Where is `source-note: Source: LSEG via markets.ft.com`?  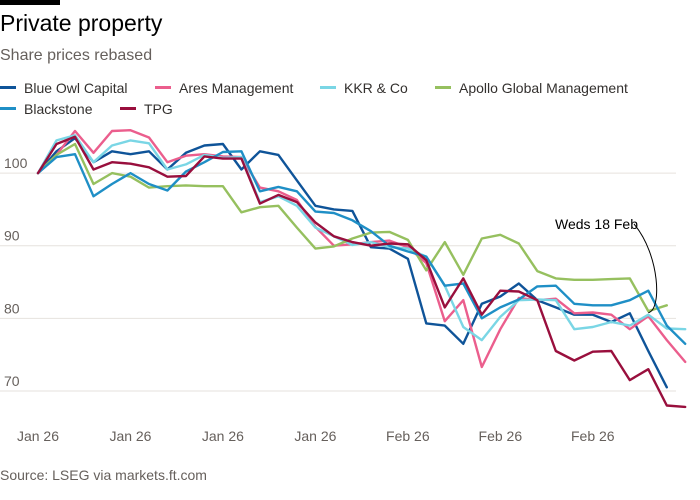 source-note: Source: LSEG via markets.ft.com is located at coordinates (103, 475).